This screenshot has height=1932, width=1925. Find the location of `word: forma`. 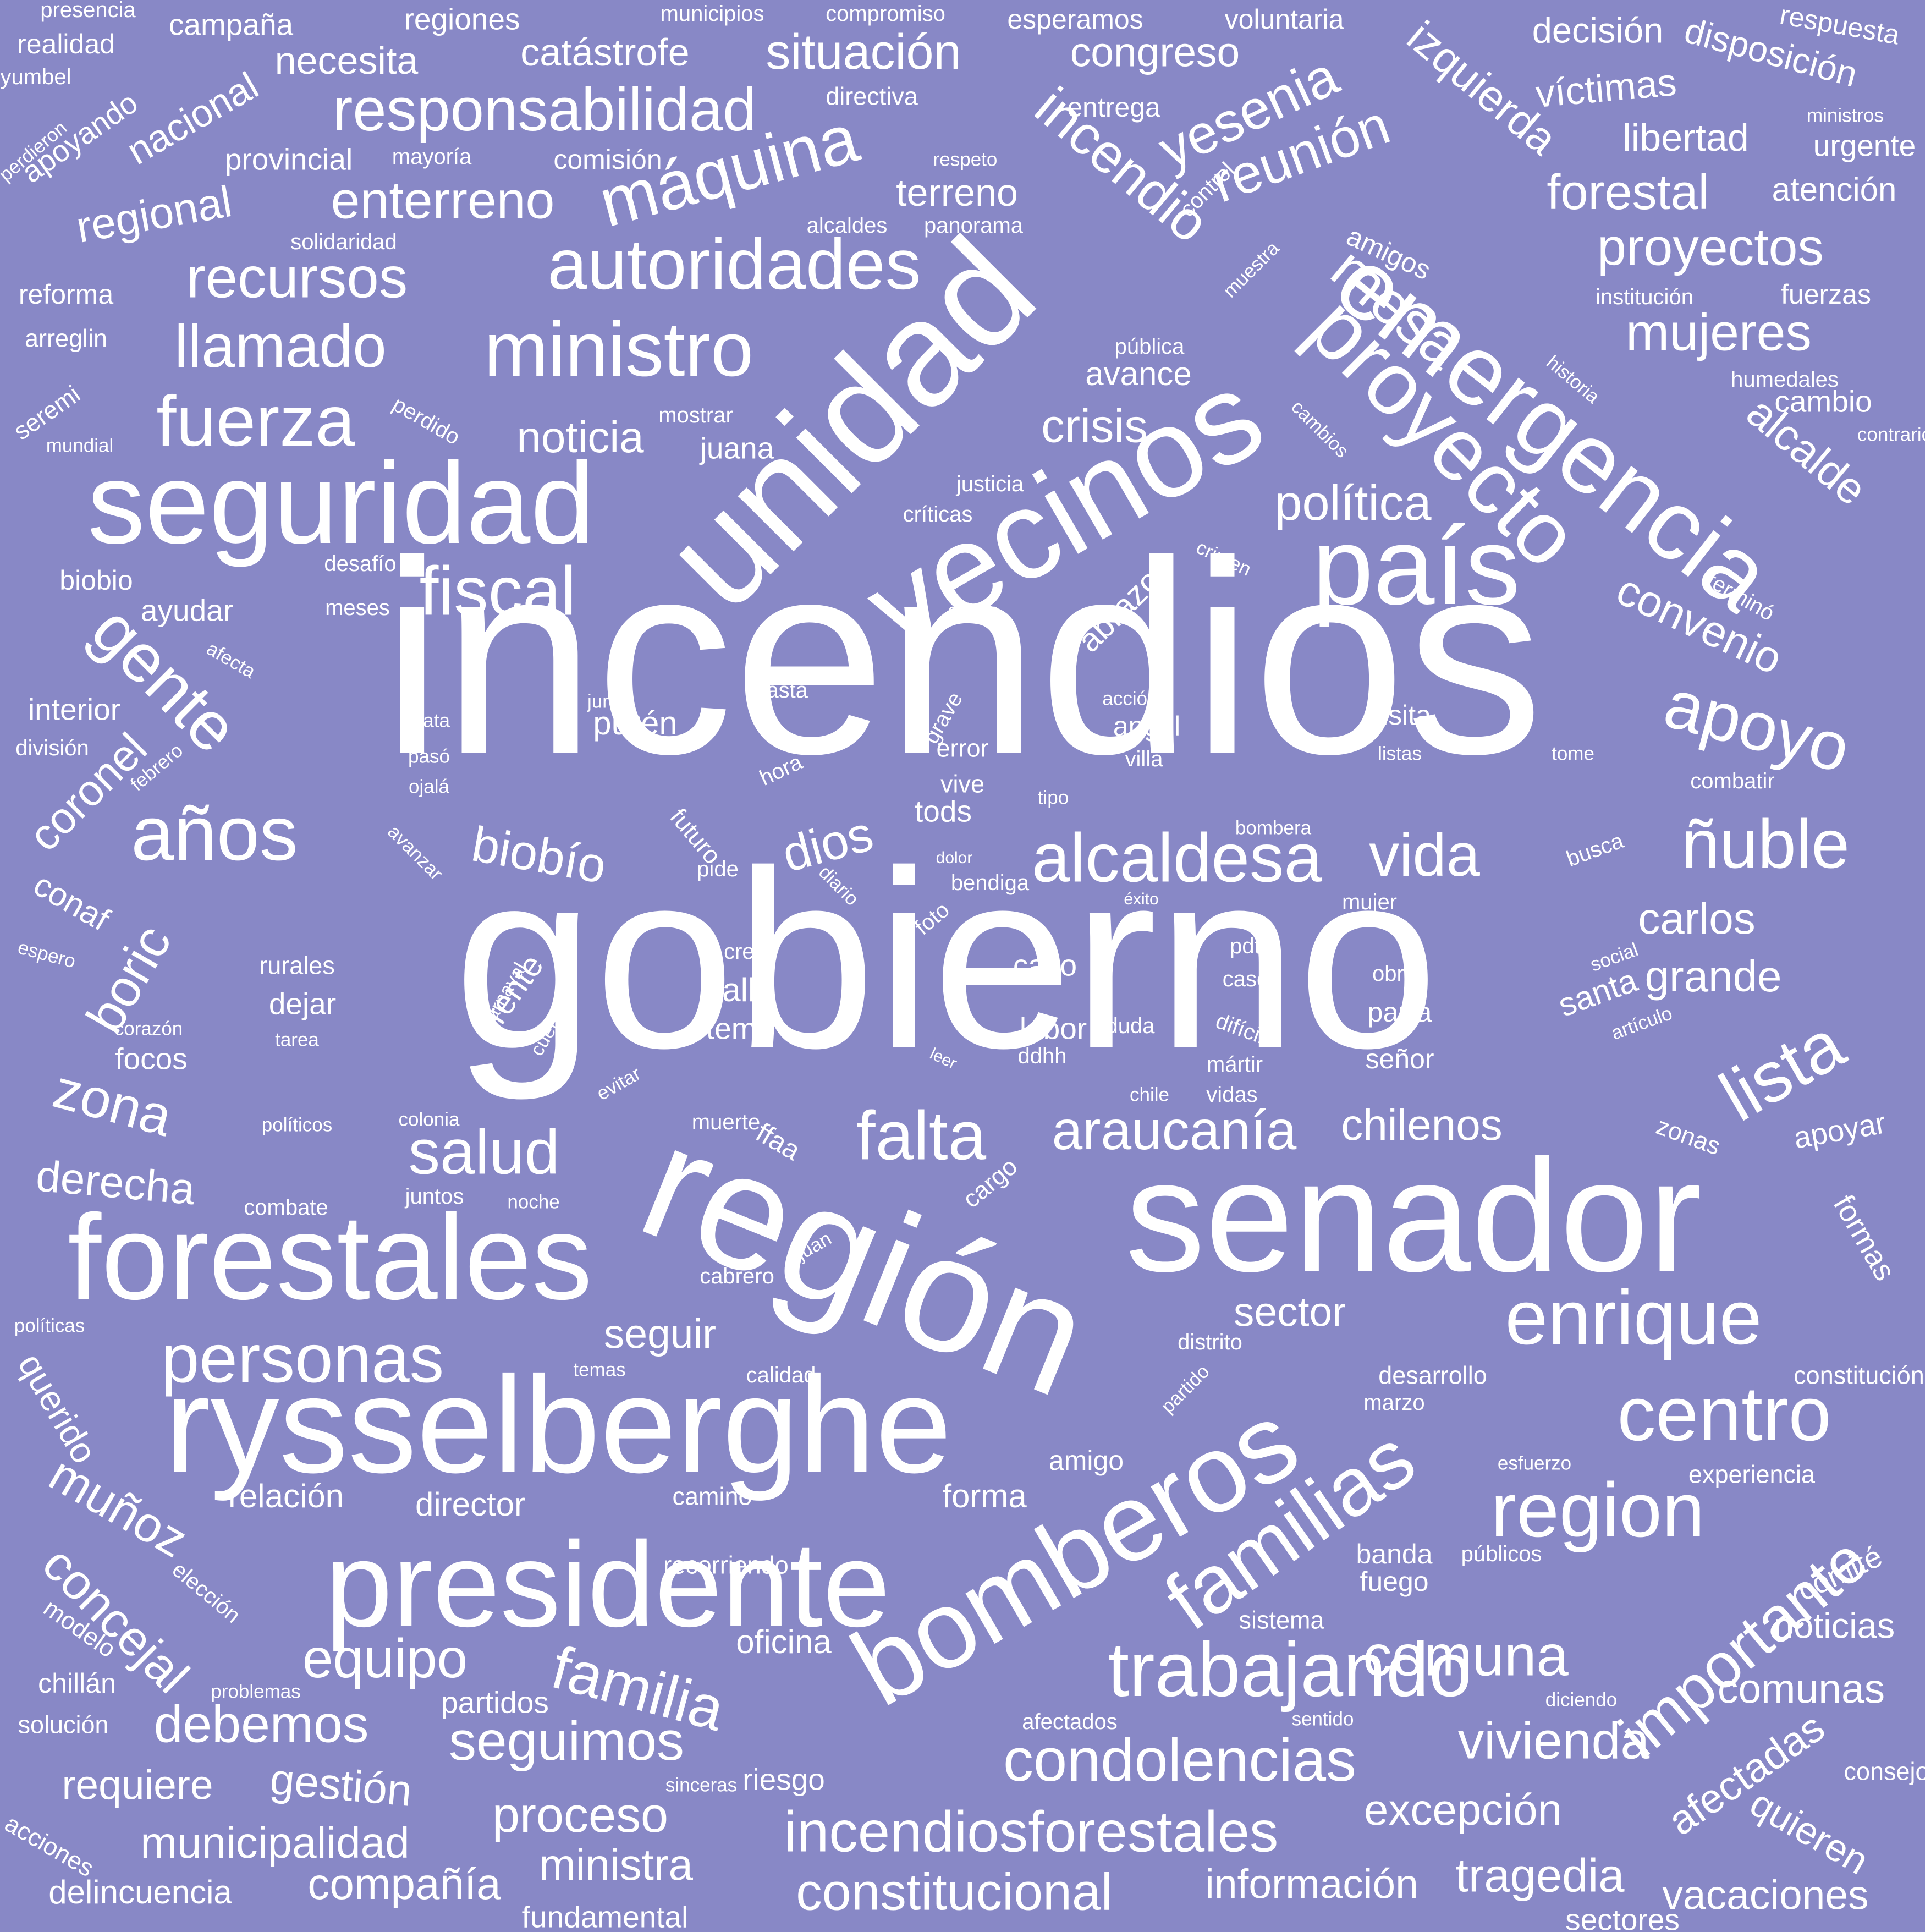

word: forma is located at coordinates (985, 1496).